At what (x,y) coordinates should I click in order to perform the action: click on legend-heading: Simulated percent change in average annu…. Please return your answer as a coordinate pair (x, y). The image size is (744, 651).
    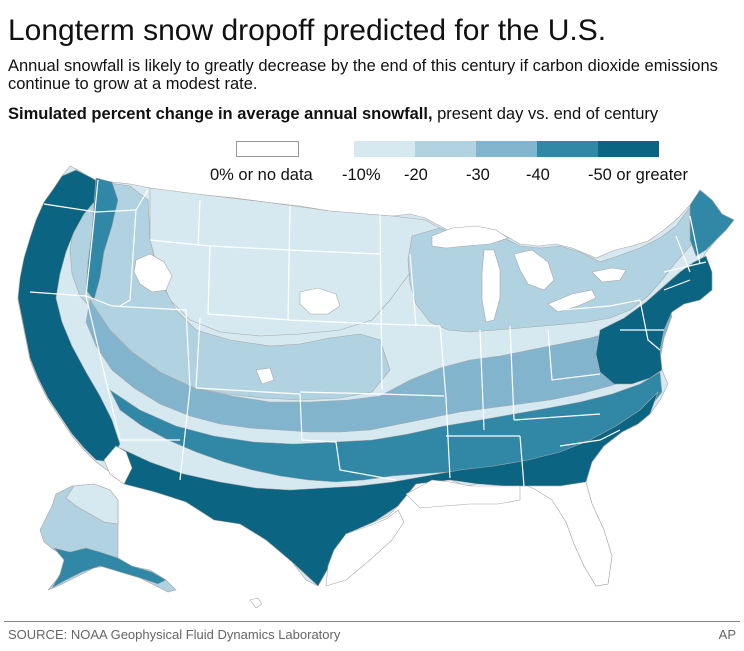
    Looking at the image, I should click on (333, 114).